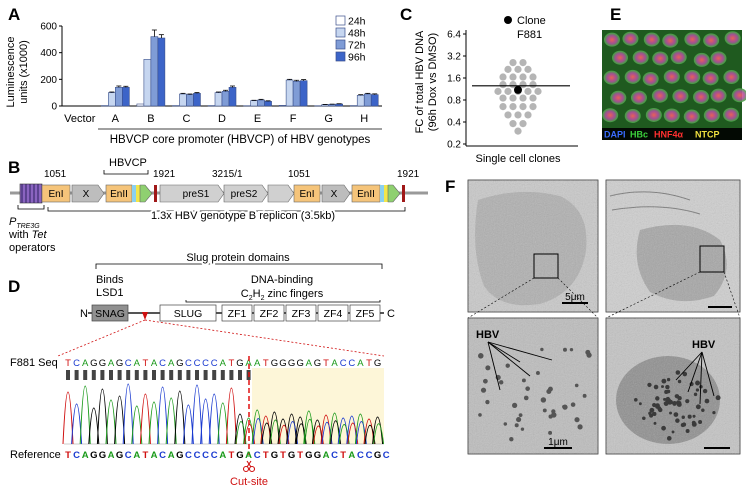 Image resolution: width=746 pixels, height=493 pixels. Describe the element at coordinates (357, 22) in the screenshot. I see `a-legend-label: 24h` at that location.